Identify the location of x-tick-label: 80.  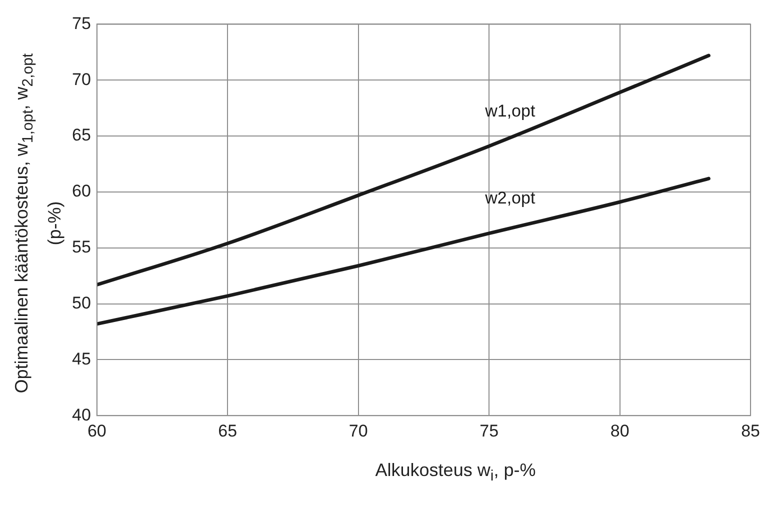
(620, 430).